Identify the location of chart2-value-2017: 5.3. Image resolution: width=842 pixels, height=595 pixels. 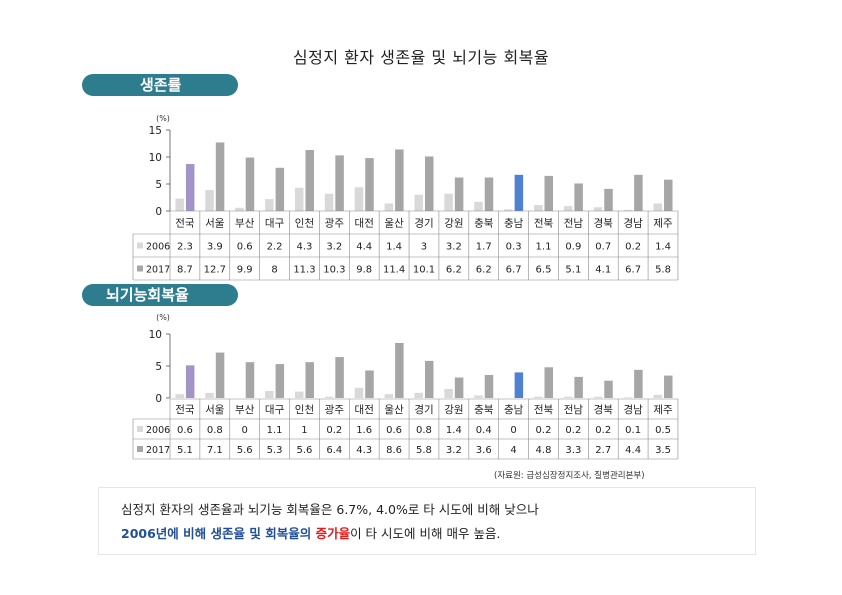
(275, 450).